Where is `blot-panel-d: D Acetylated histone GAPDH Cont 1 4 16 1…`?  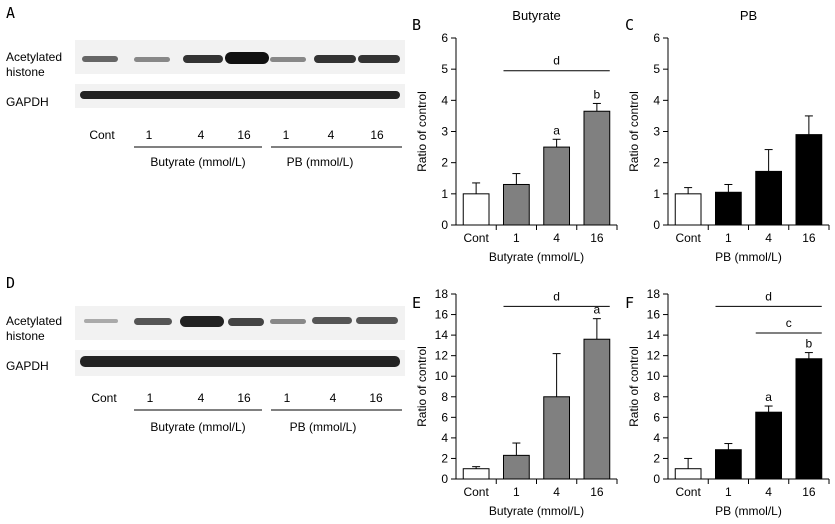 blot-panel-d: D Acetylated histone GAPDH Cont 1 4 16 1… is located at coordinates (205, 354).